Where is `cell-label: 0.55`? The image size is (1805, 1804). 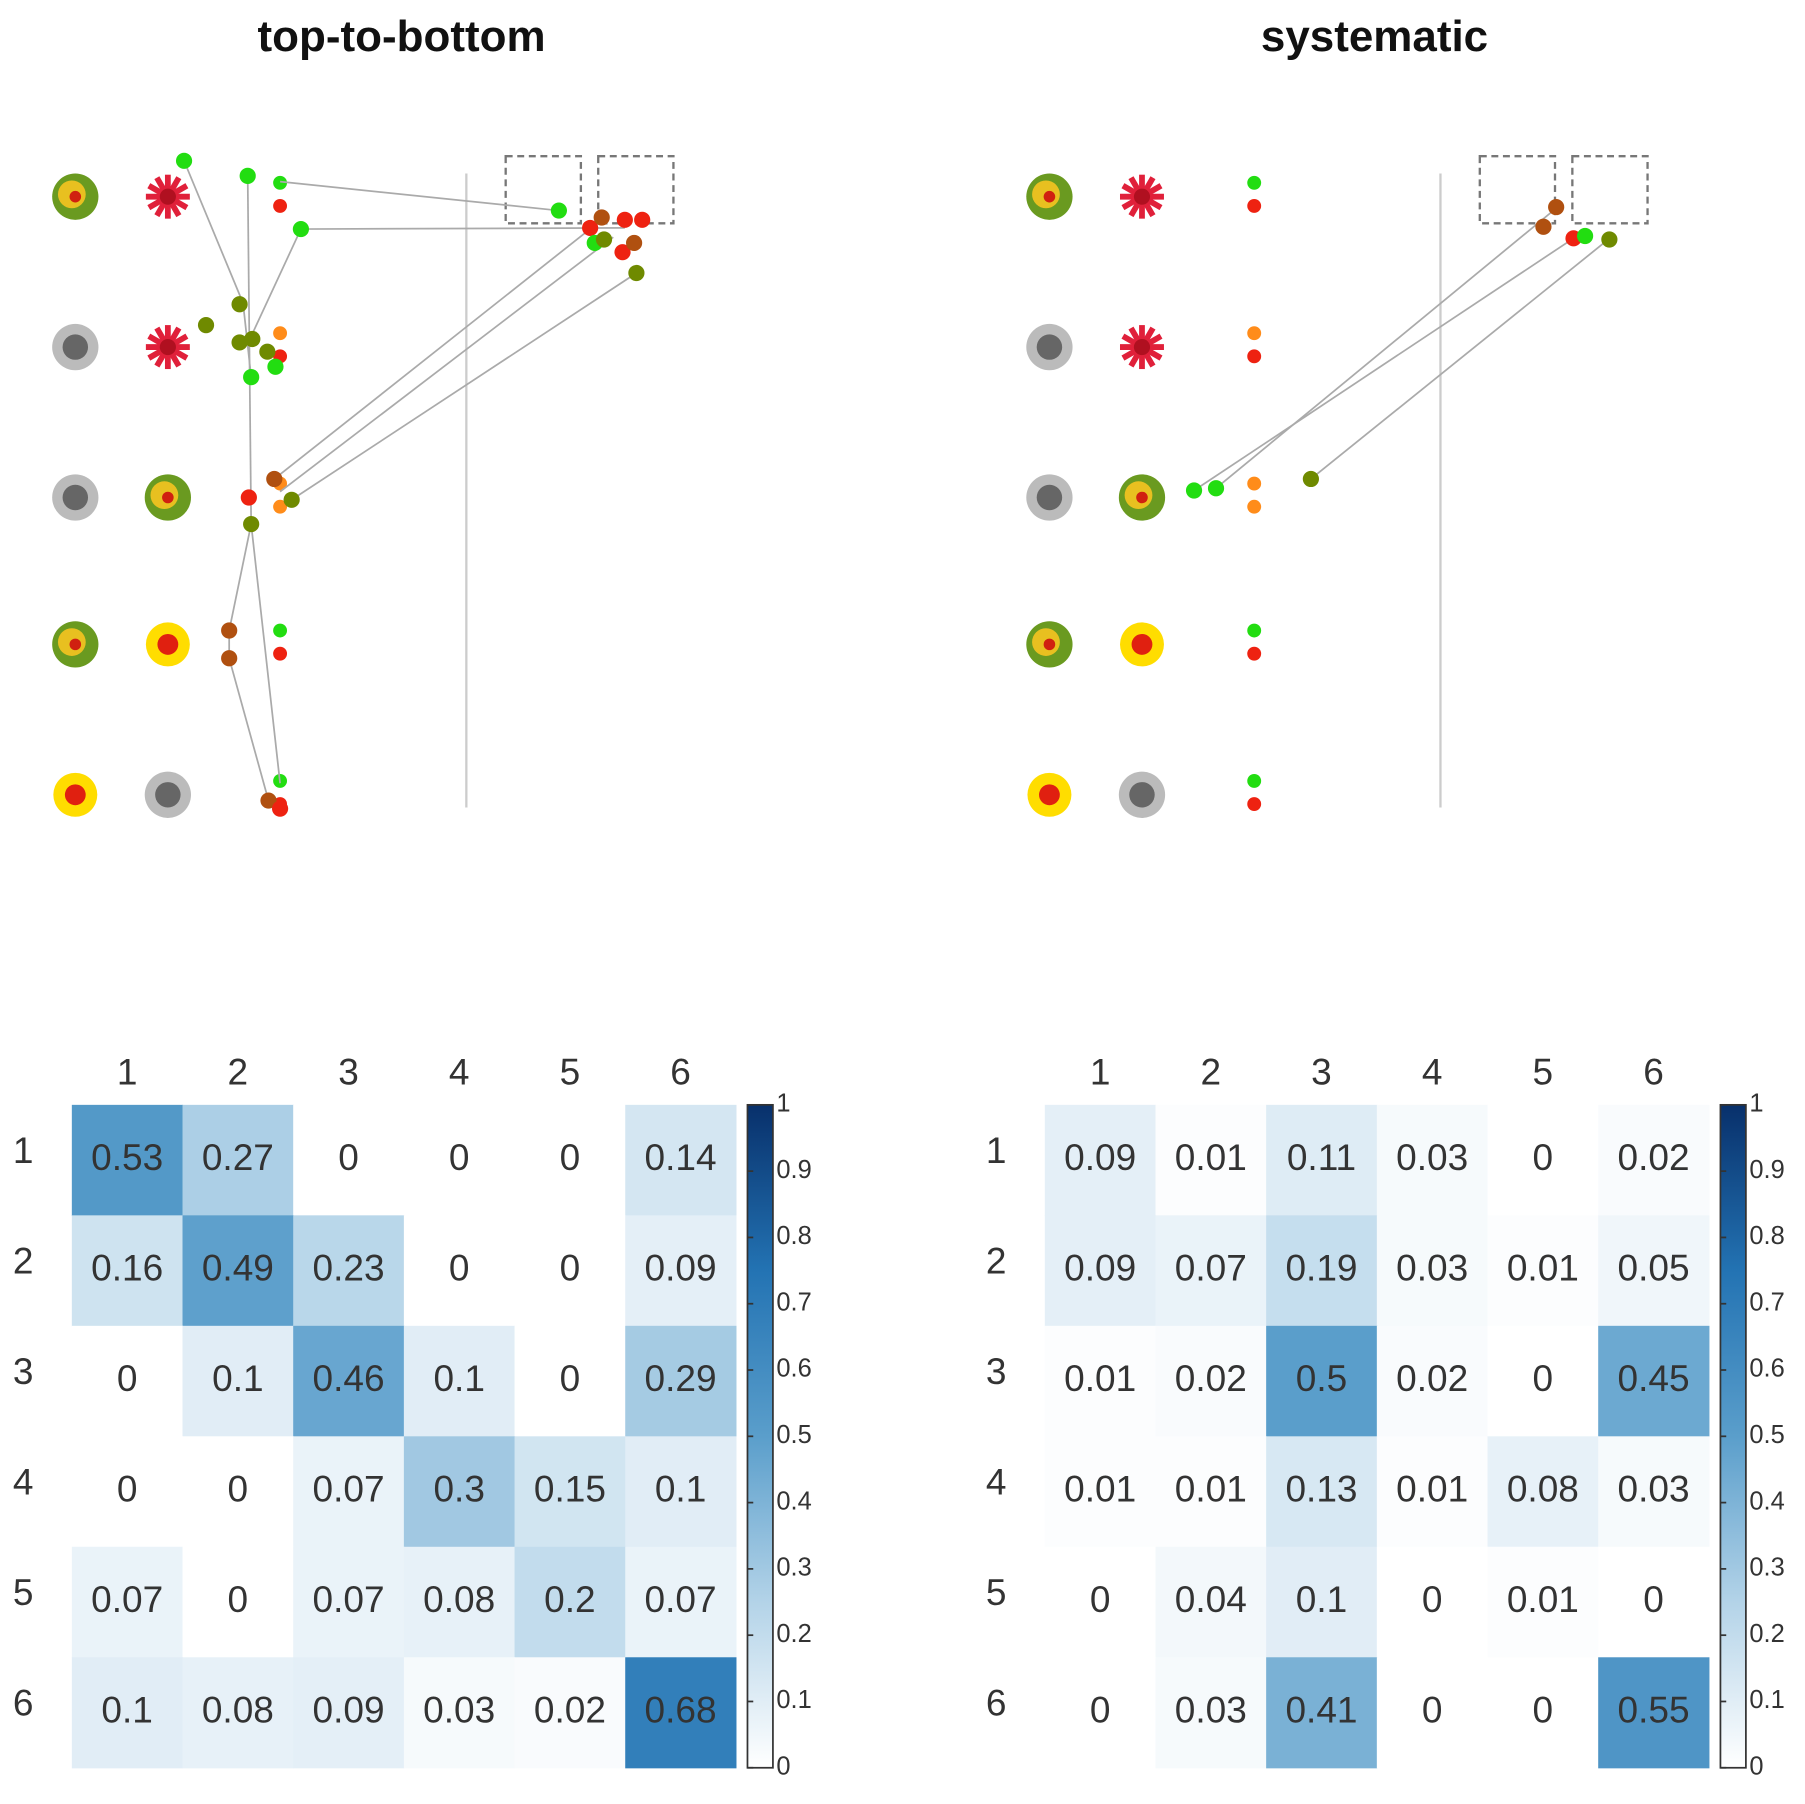 cell-label: 0.55 is located at coordinates (1654, 1709).